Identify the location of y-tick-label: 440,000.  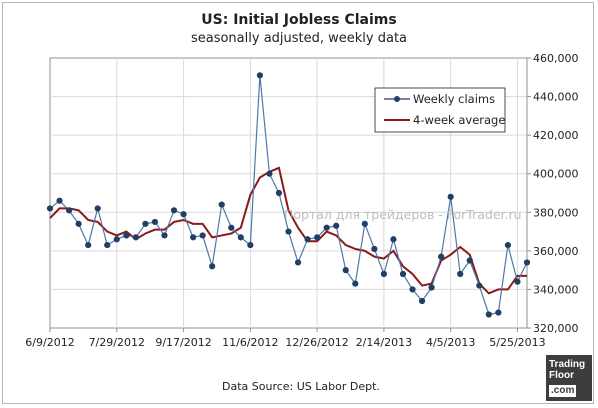
(556, 97).